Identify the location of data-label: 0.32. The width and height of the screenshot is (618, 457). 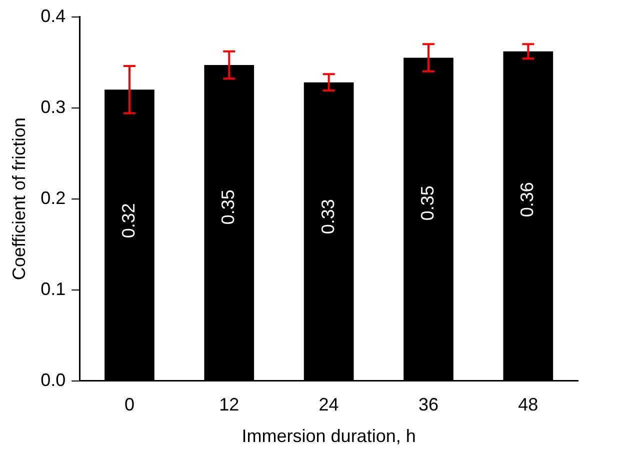
(128, 220).